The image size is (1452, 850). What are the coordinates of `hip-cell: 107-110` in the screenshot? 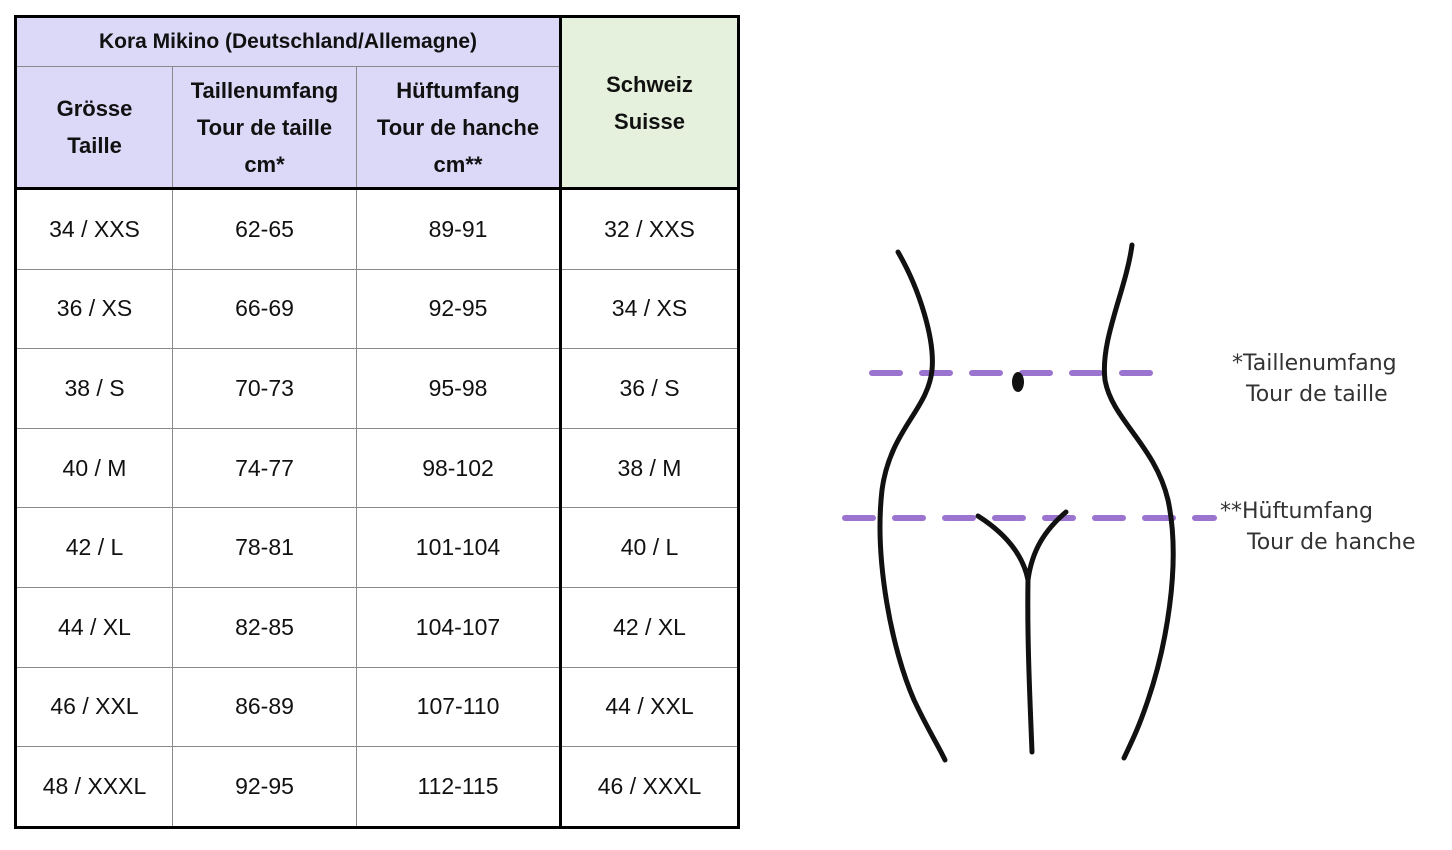 It's located at (458, 707).